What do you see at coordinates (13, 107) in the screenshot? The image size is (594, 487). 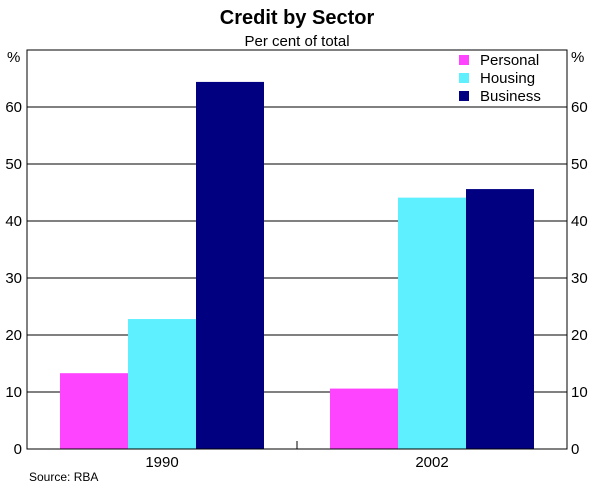 I see `y-tick-label-left: 60` at bounding box center [13, 107].